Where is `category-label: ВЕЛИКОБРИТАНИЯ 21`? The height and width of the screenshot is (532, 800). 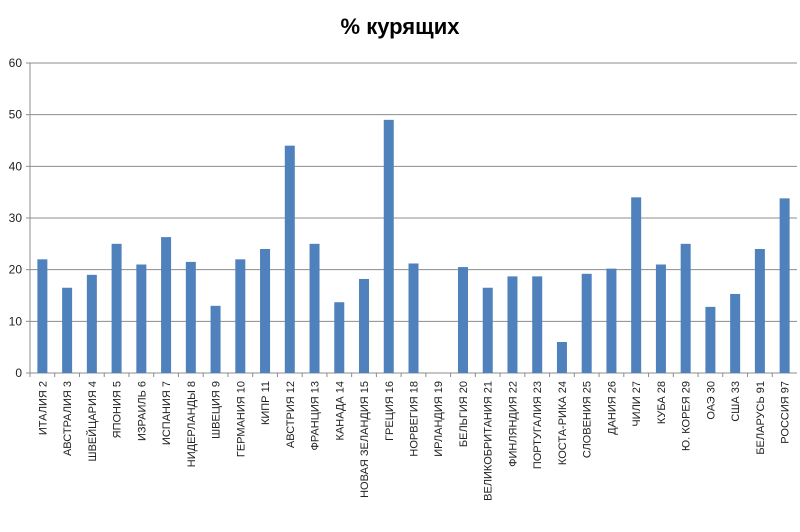
category-label: ВЕЛИКОБРИТАНИЯ 21 is located at coordinates (489, 441).